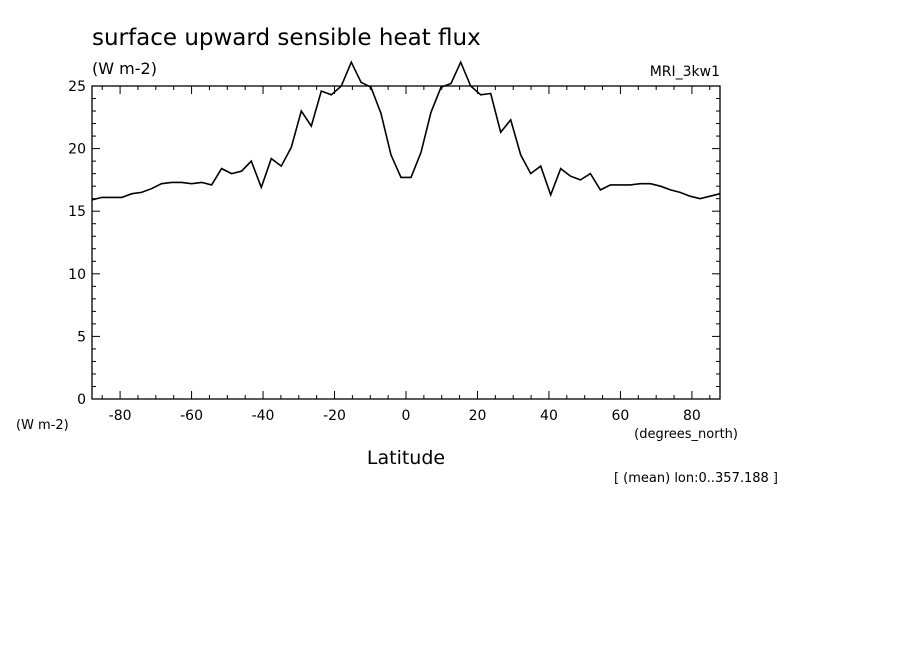  I want to click on x-tick-label: 0, so click(406, 416).